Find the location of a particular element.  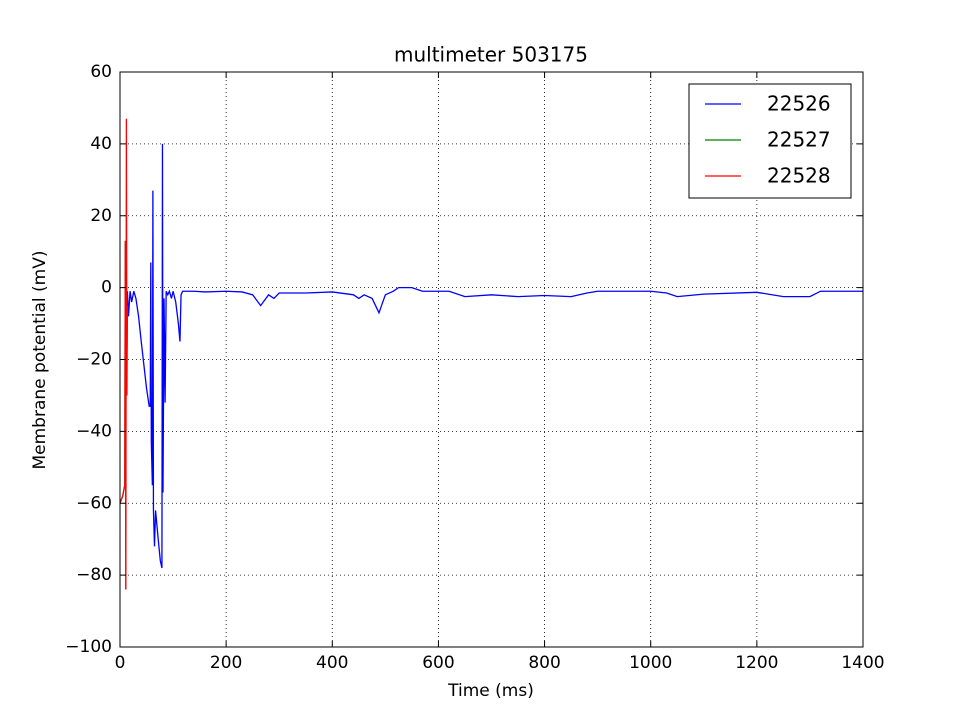

y-tick-label: 0 is located at coordinates (106, 288).